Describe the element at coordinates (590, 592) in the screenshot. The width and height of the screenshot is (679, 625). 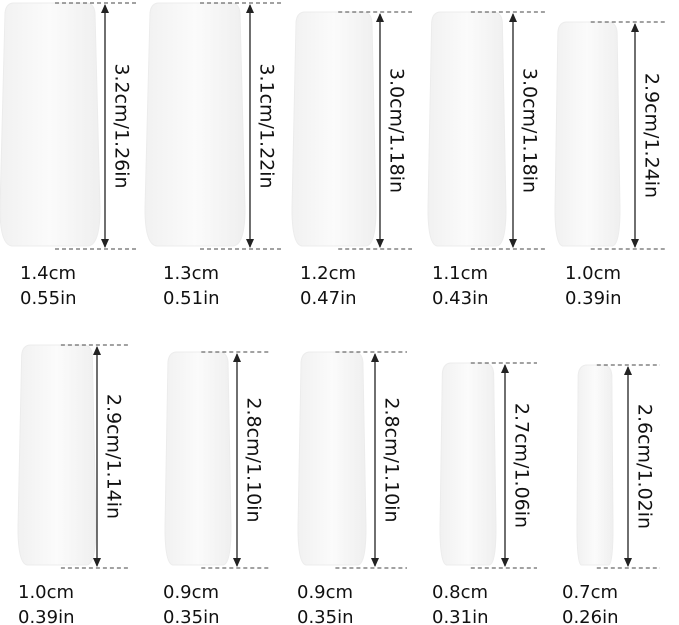
I see `width-cm-label: 0.7cm` at that location.